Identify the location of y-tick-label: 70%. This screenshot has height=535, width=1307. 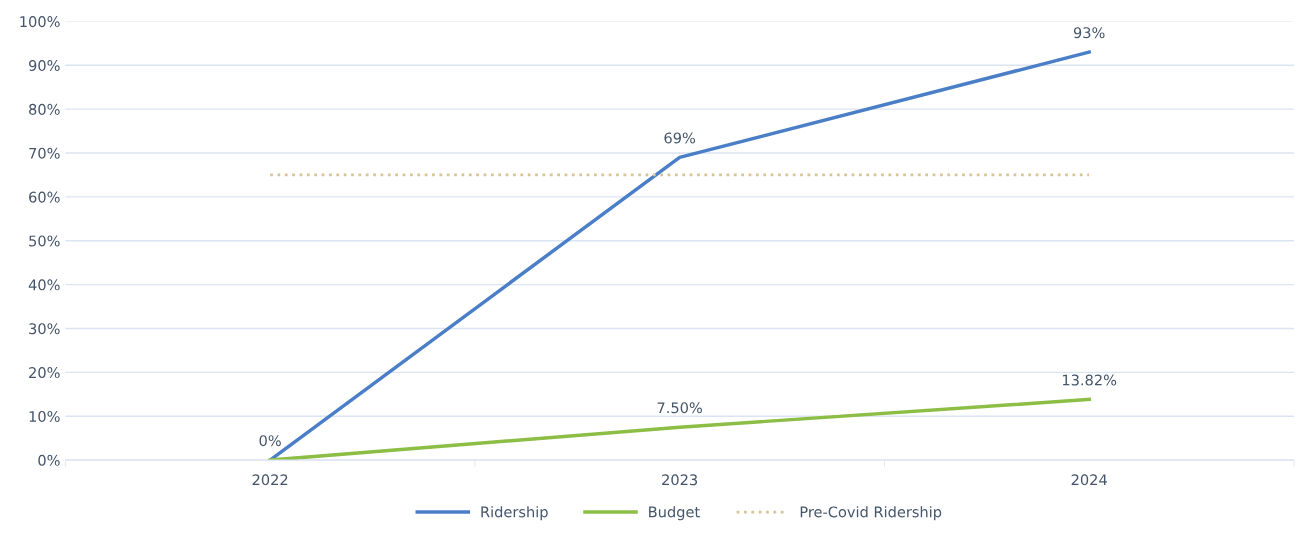
(44, 153).